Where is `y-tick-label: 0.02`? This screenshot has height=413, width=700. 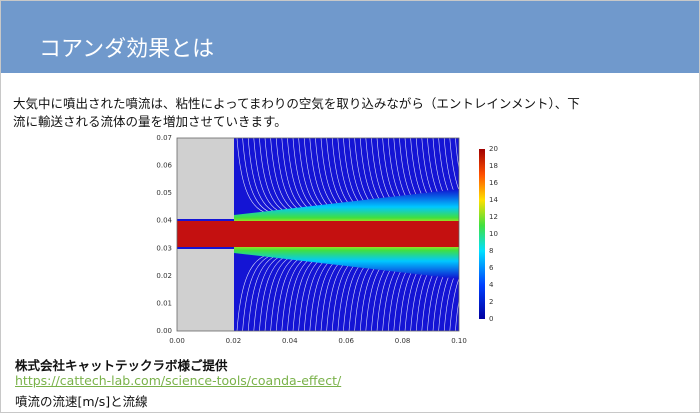
y-tick-label: 0.02 is located at coordinates (164, 276).